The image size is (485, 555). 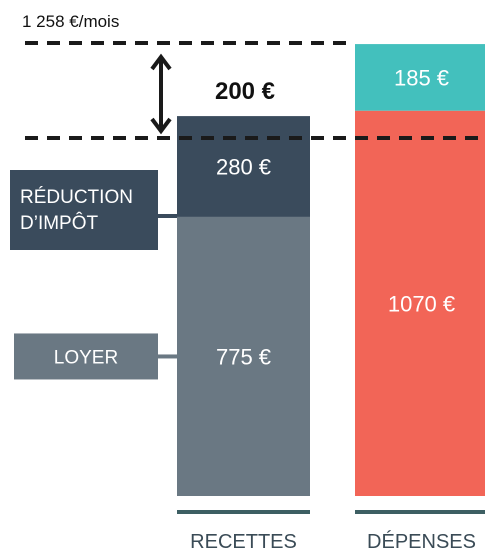 What do you see at coordinates (243, 542) in the screenshot?
I see `category-label-recettes: RECETTES` at bounding box center [243, 542].